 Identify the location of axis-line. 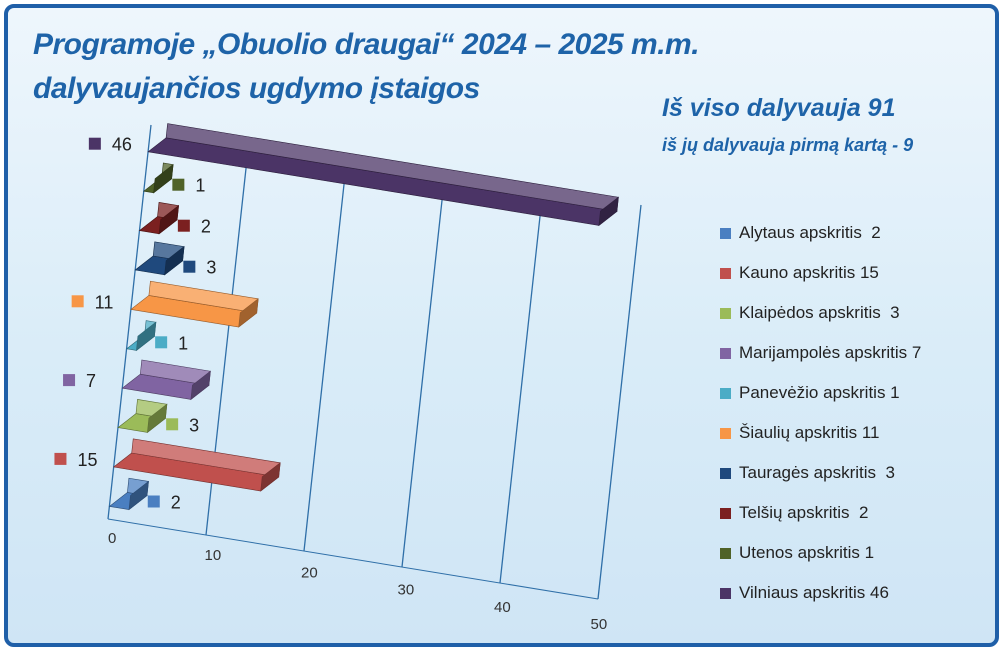
(353, 559).